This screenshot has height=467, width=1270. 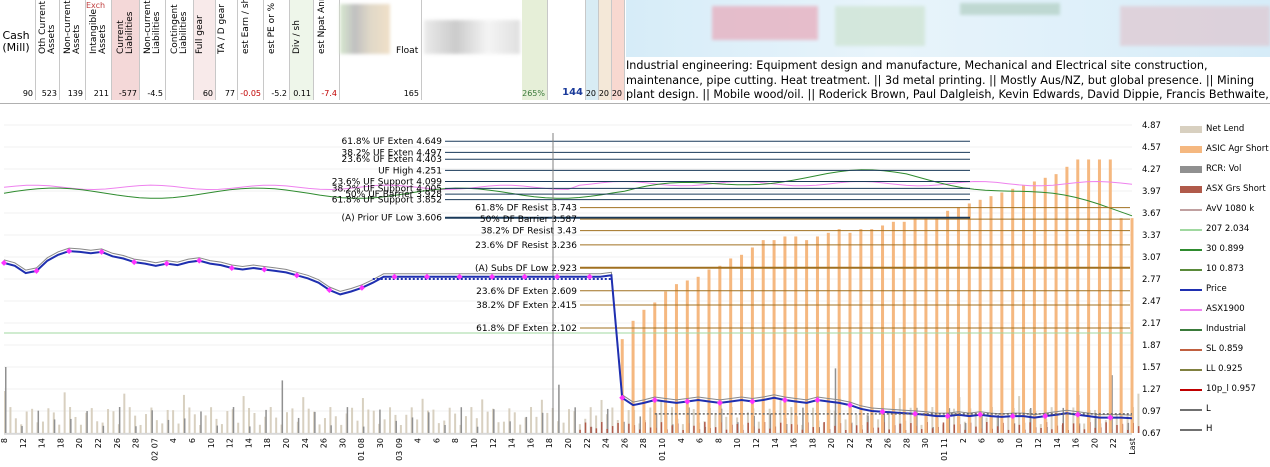 What do you see at coordinates (1151, 148) in the screenshot?
I see `y-tick-label: 4.57` at bounding box center [1151, 148].